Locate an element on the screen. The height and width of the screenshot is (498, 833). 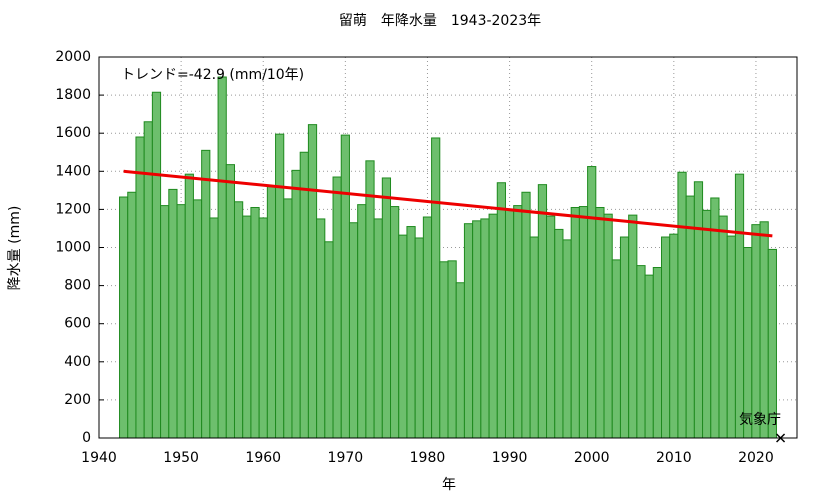
x-tick-label: 1950 is located at coordinates (181, 458).